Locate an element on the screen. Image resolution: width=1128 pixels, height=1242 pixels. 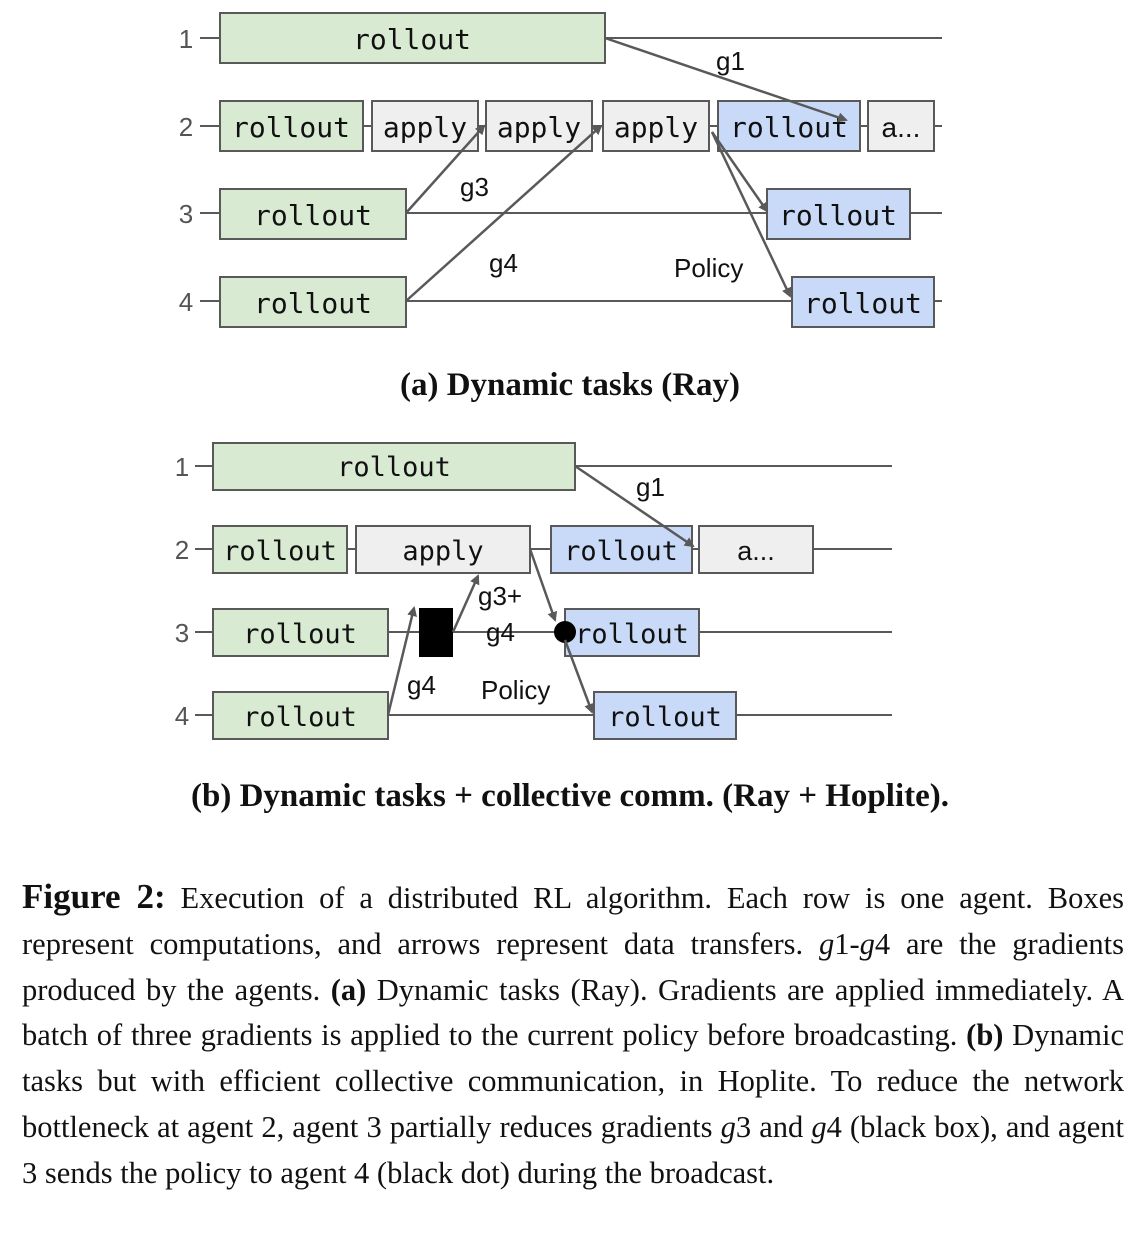
row-label-1: 1 is located at coordinates (186, 39).